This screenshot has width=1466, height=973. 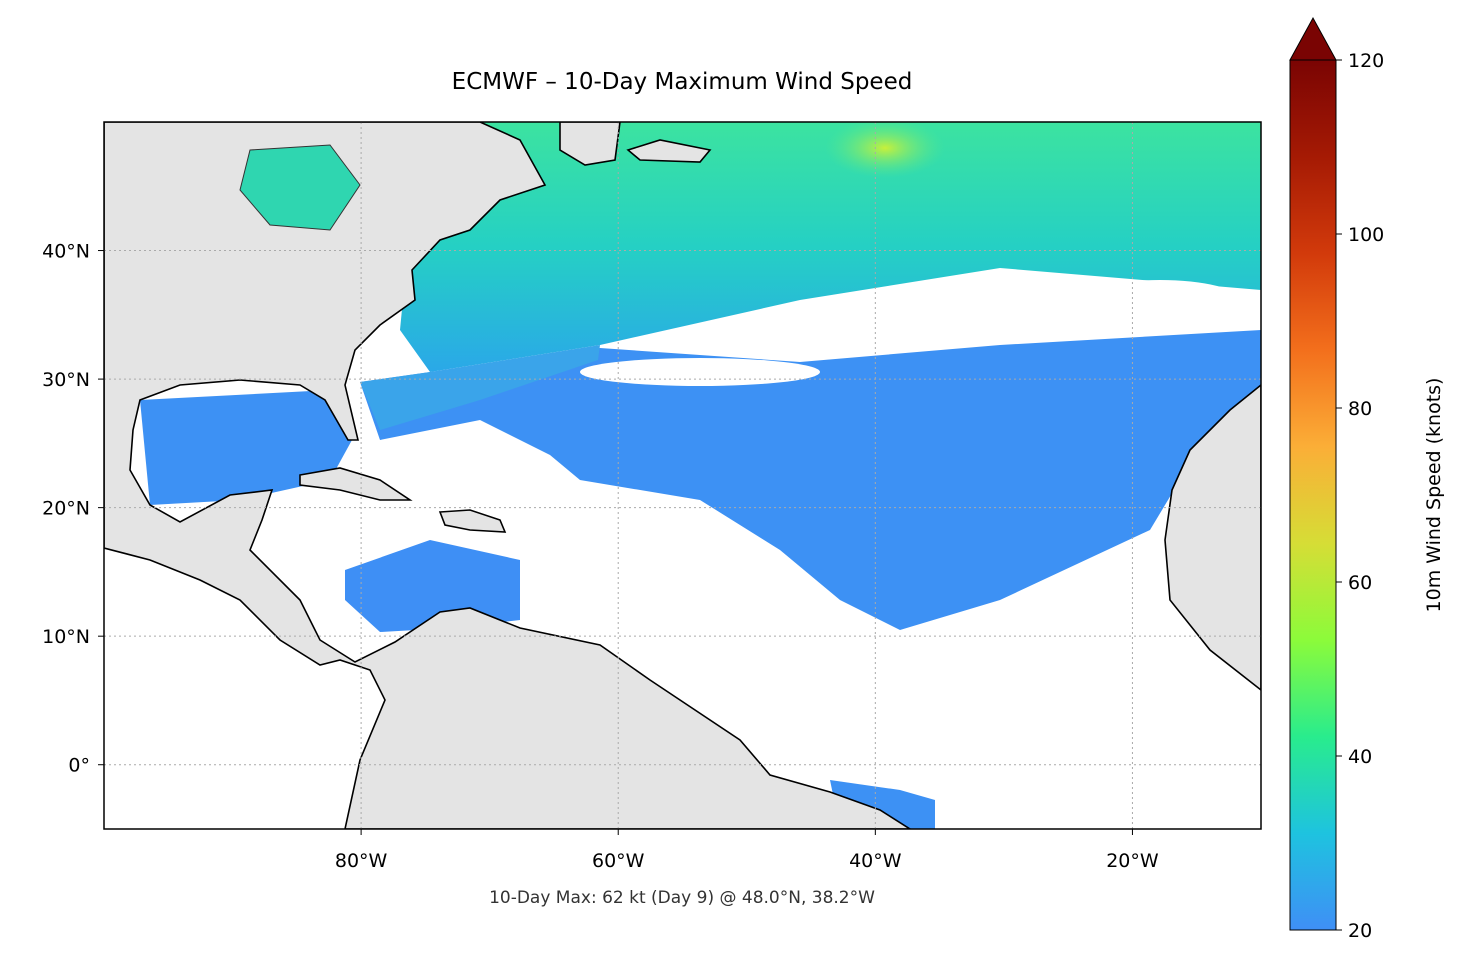 I want to click on x-tick-label: 20°W, so click(x=1132, y=861).